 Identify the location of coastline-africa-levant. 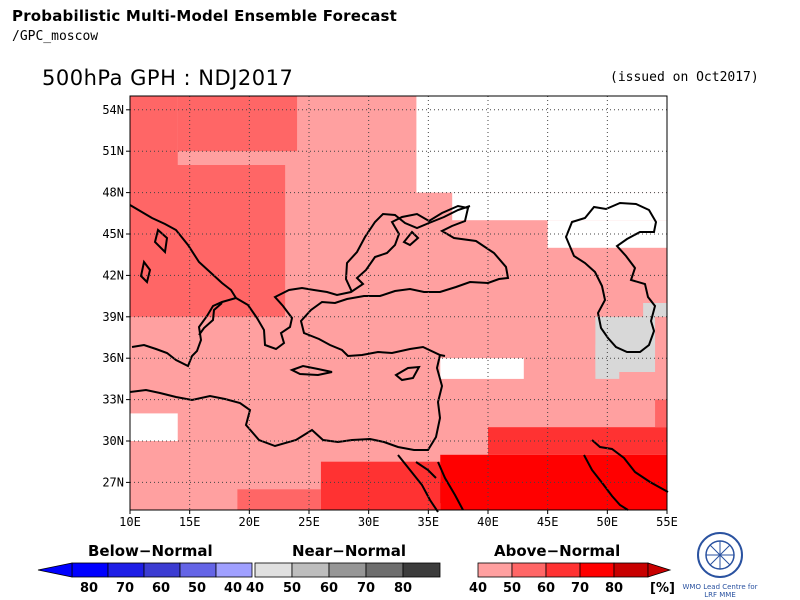
(286, 433).